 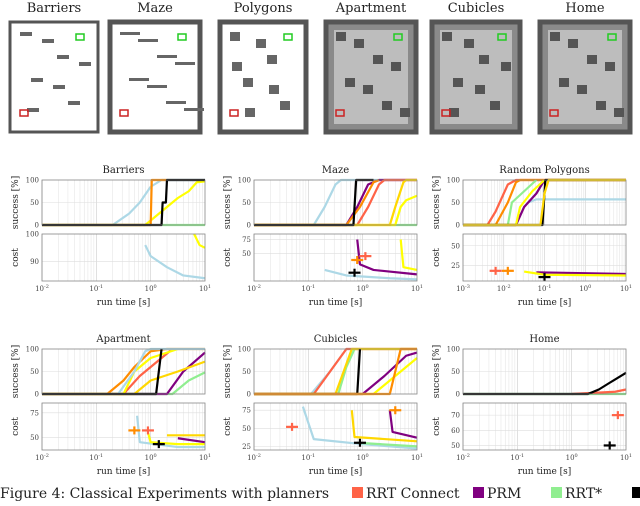 What do you see at coordinates (199, 241) in the screenshot?
I see `cost-series-yellow` at bounding box center [199, 241].